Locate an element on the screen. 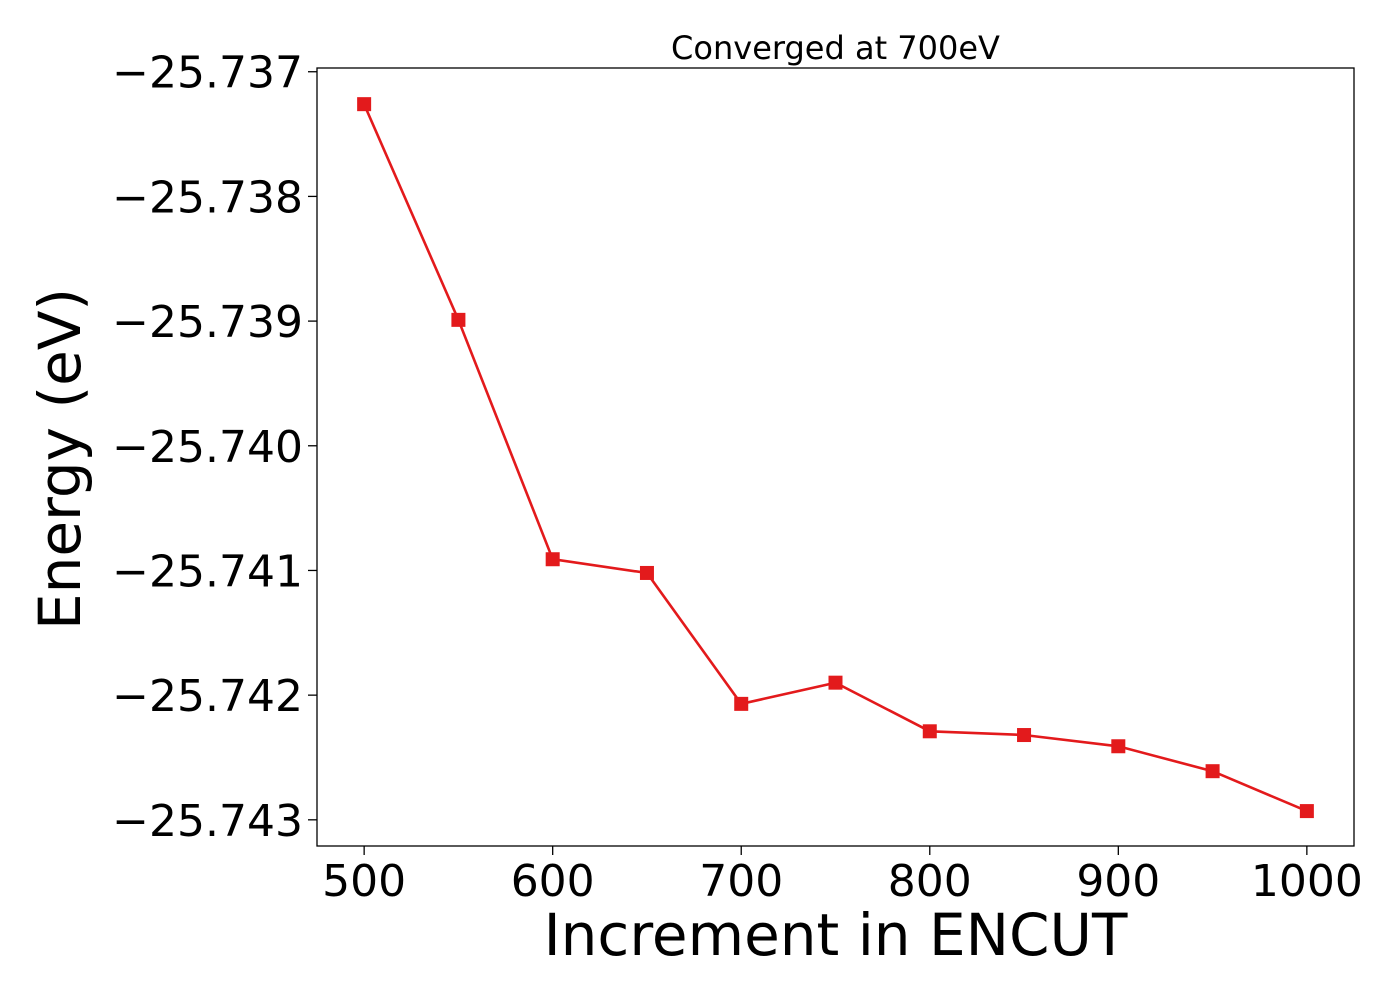 The height and width of the screenshot is (1000, 1400). x-tick-label: 800 is located at coordinates (930, 881).